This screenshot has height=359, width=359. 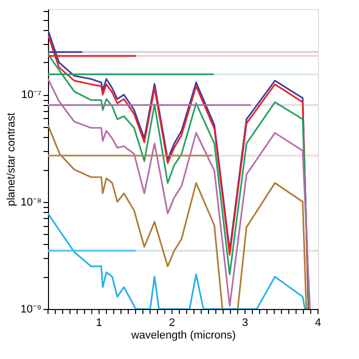 I want to click on y-tick-label: 10⁻⁸, so click(x=31, y=202).